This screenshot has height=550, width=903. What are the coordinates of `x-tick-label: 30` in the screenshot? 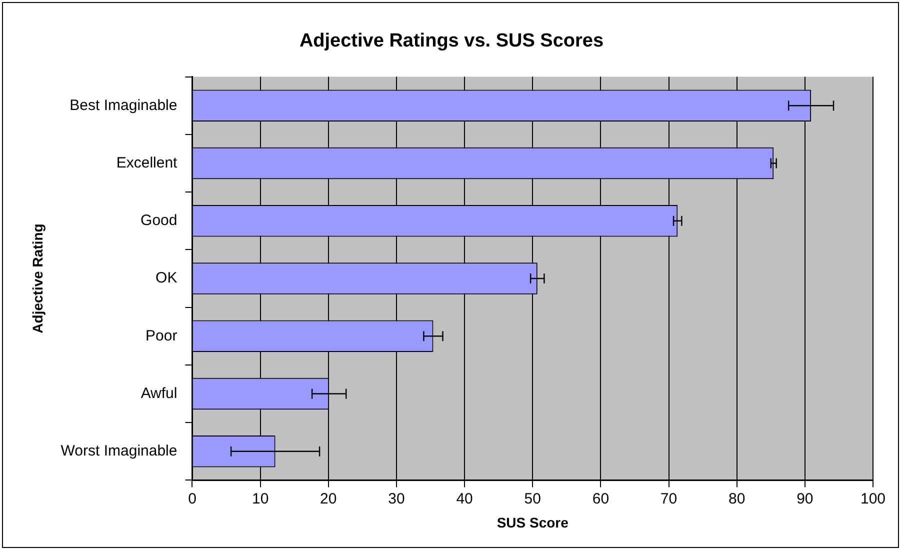 It's located at (396, 499).